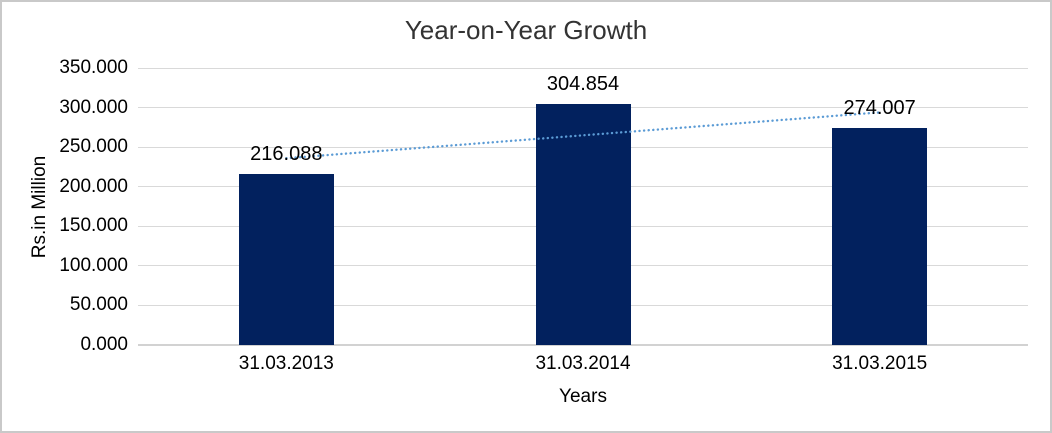 The height and width of the screenshot is (433, 1052). What do you see at coordinates (93, 265) in the screenshot?
I see `y-tick-label: 100.000` at bounding box center [93, 265].